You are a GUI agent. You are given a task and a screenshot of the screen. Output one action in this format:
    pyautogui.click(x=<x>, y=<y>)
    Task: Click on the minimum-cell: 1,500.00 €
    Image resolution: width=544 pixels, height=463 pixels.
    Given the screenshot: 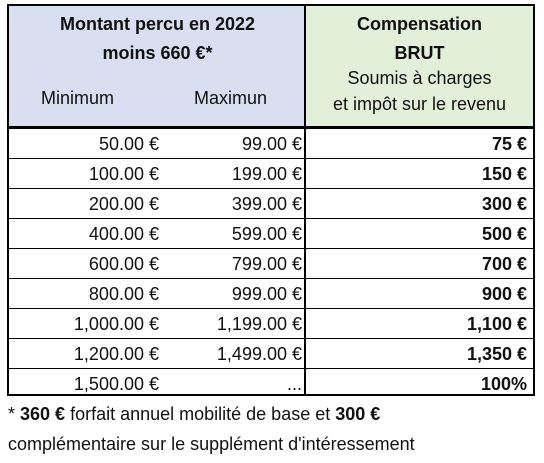 What is the action you would take?
    pyautogui.click(x=116, y=384)
    